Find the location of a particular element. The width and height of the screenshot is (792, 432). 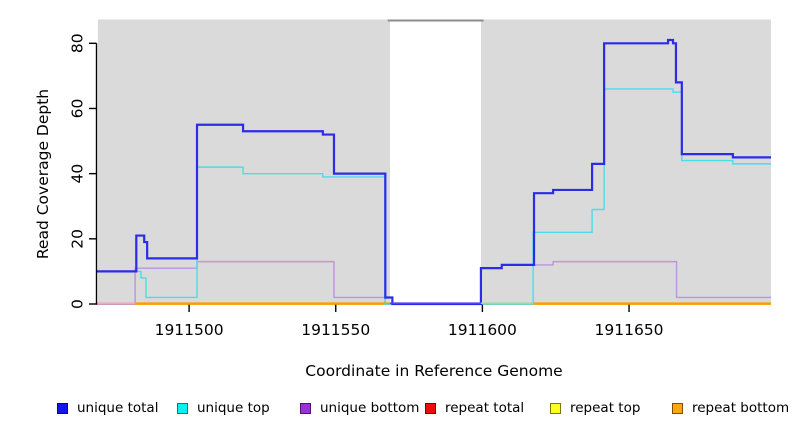

legend-item-unique-total: unique total is located at coordinates (107, 408).